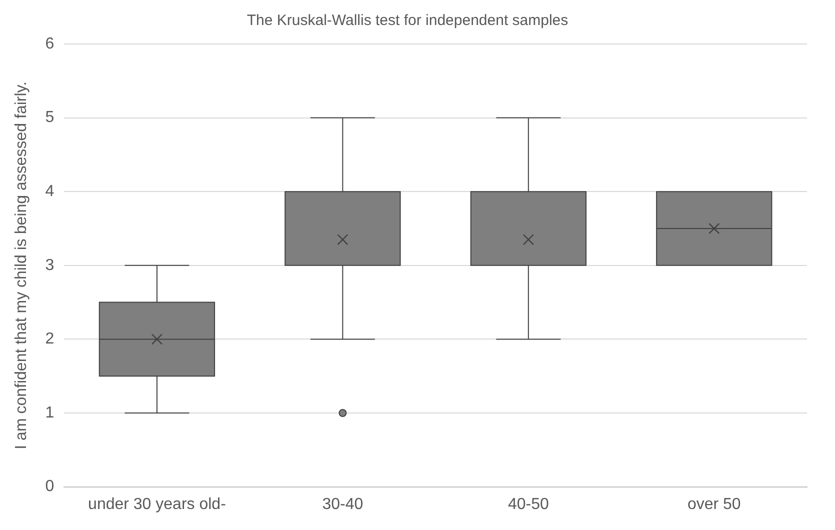 The height and width of the screenshot is (530, 835). I want to click on x-tick-label: 40-50, so click(528, 504).